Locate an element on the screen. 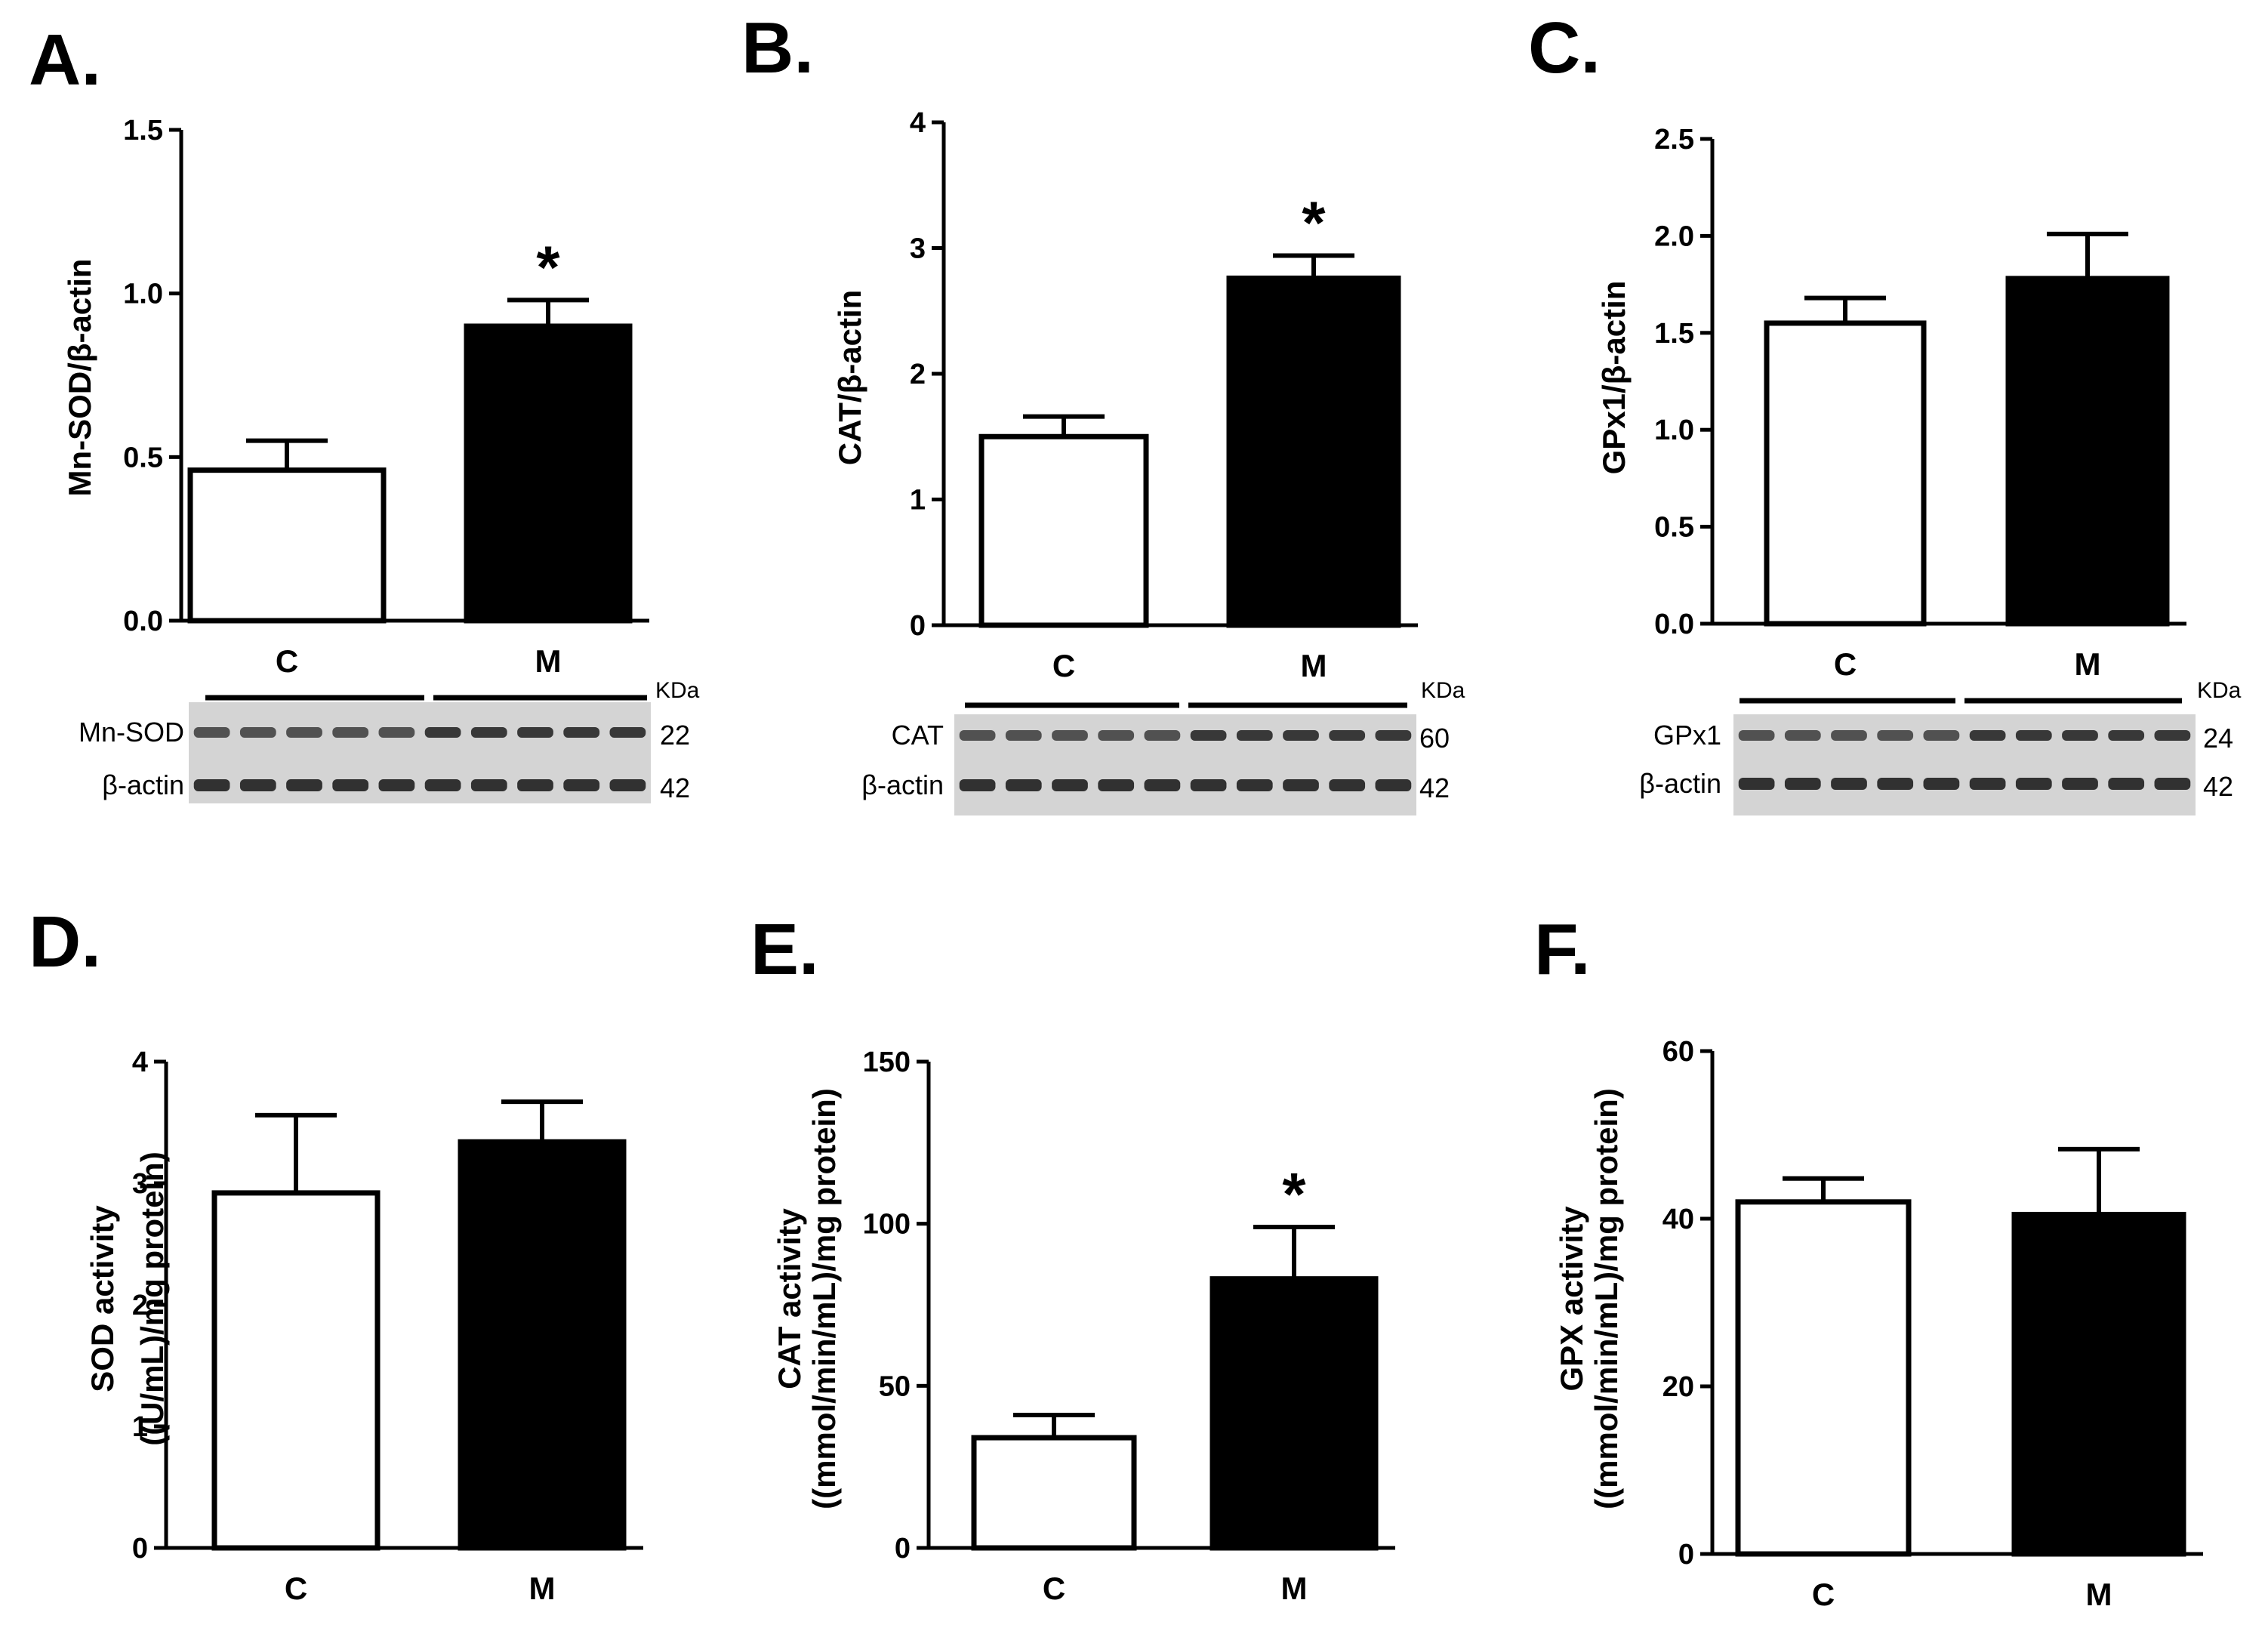  y-tick-label: 0.0 is located at coordinates (143, 621).